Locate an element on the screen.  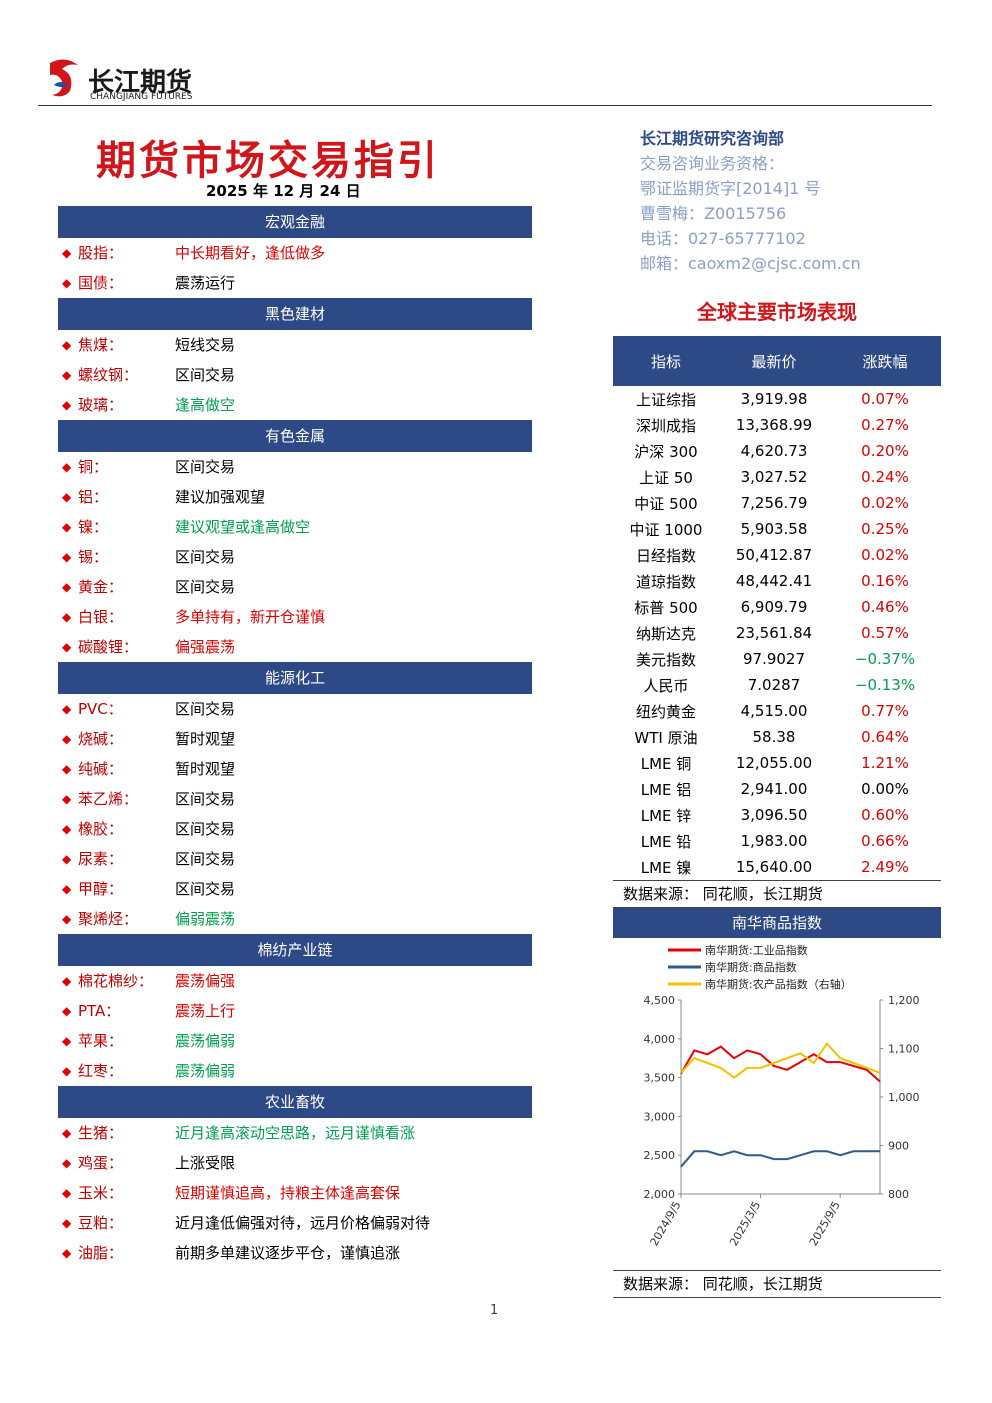
guide-item: ◆ 甲醇： 区间交易 is located at coordinates (295, 889).